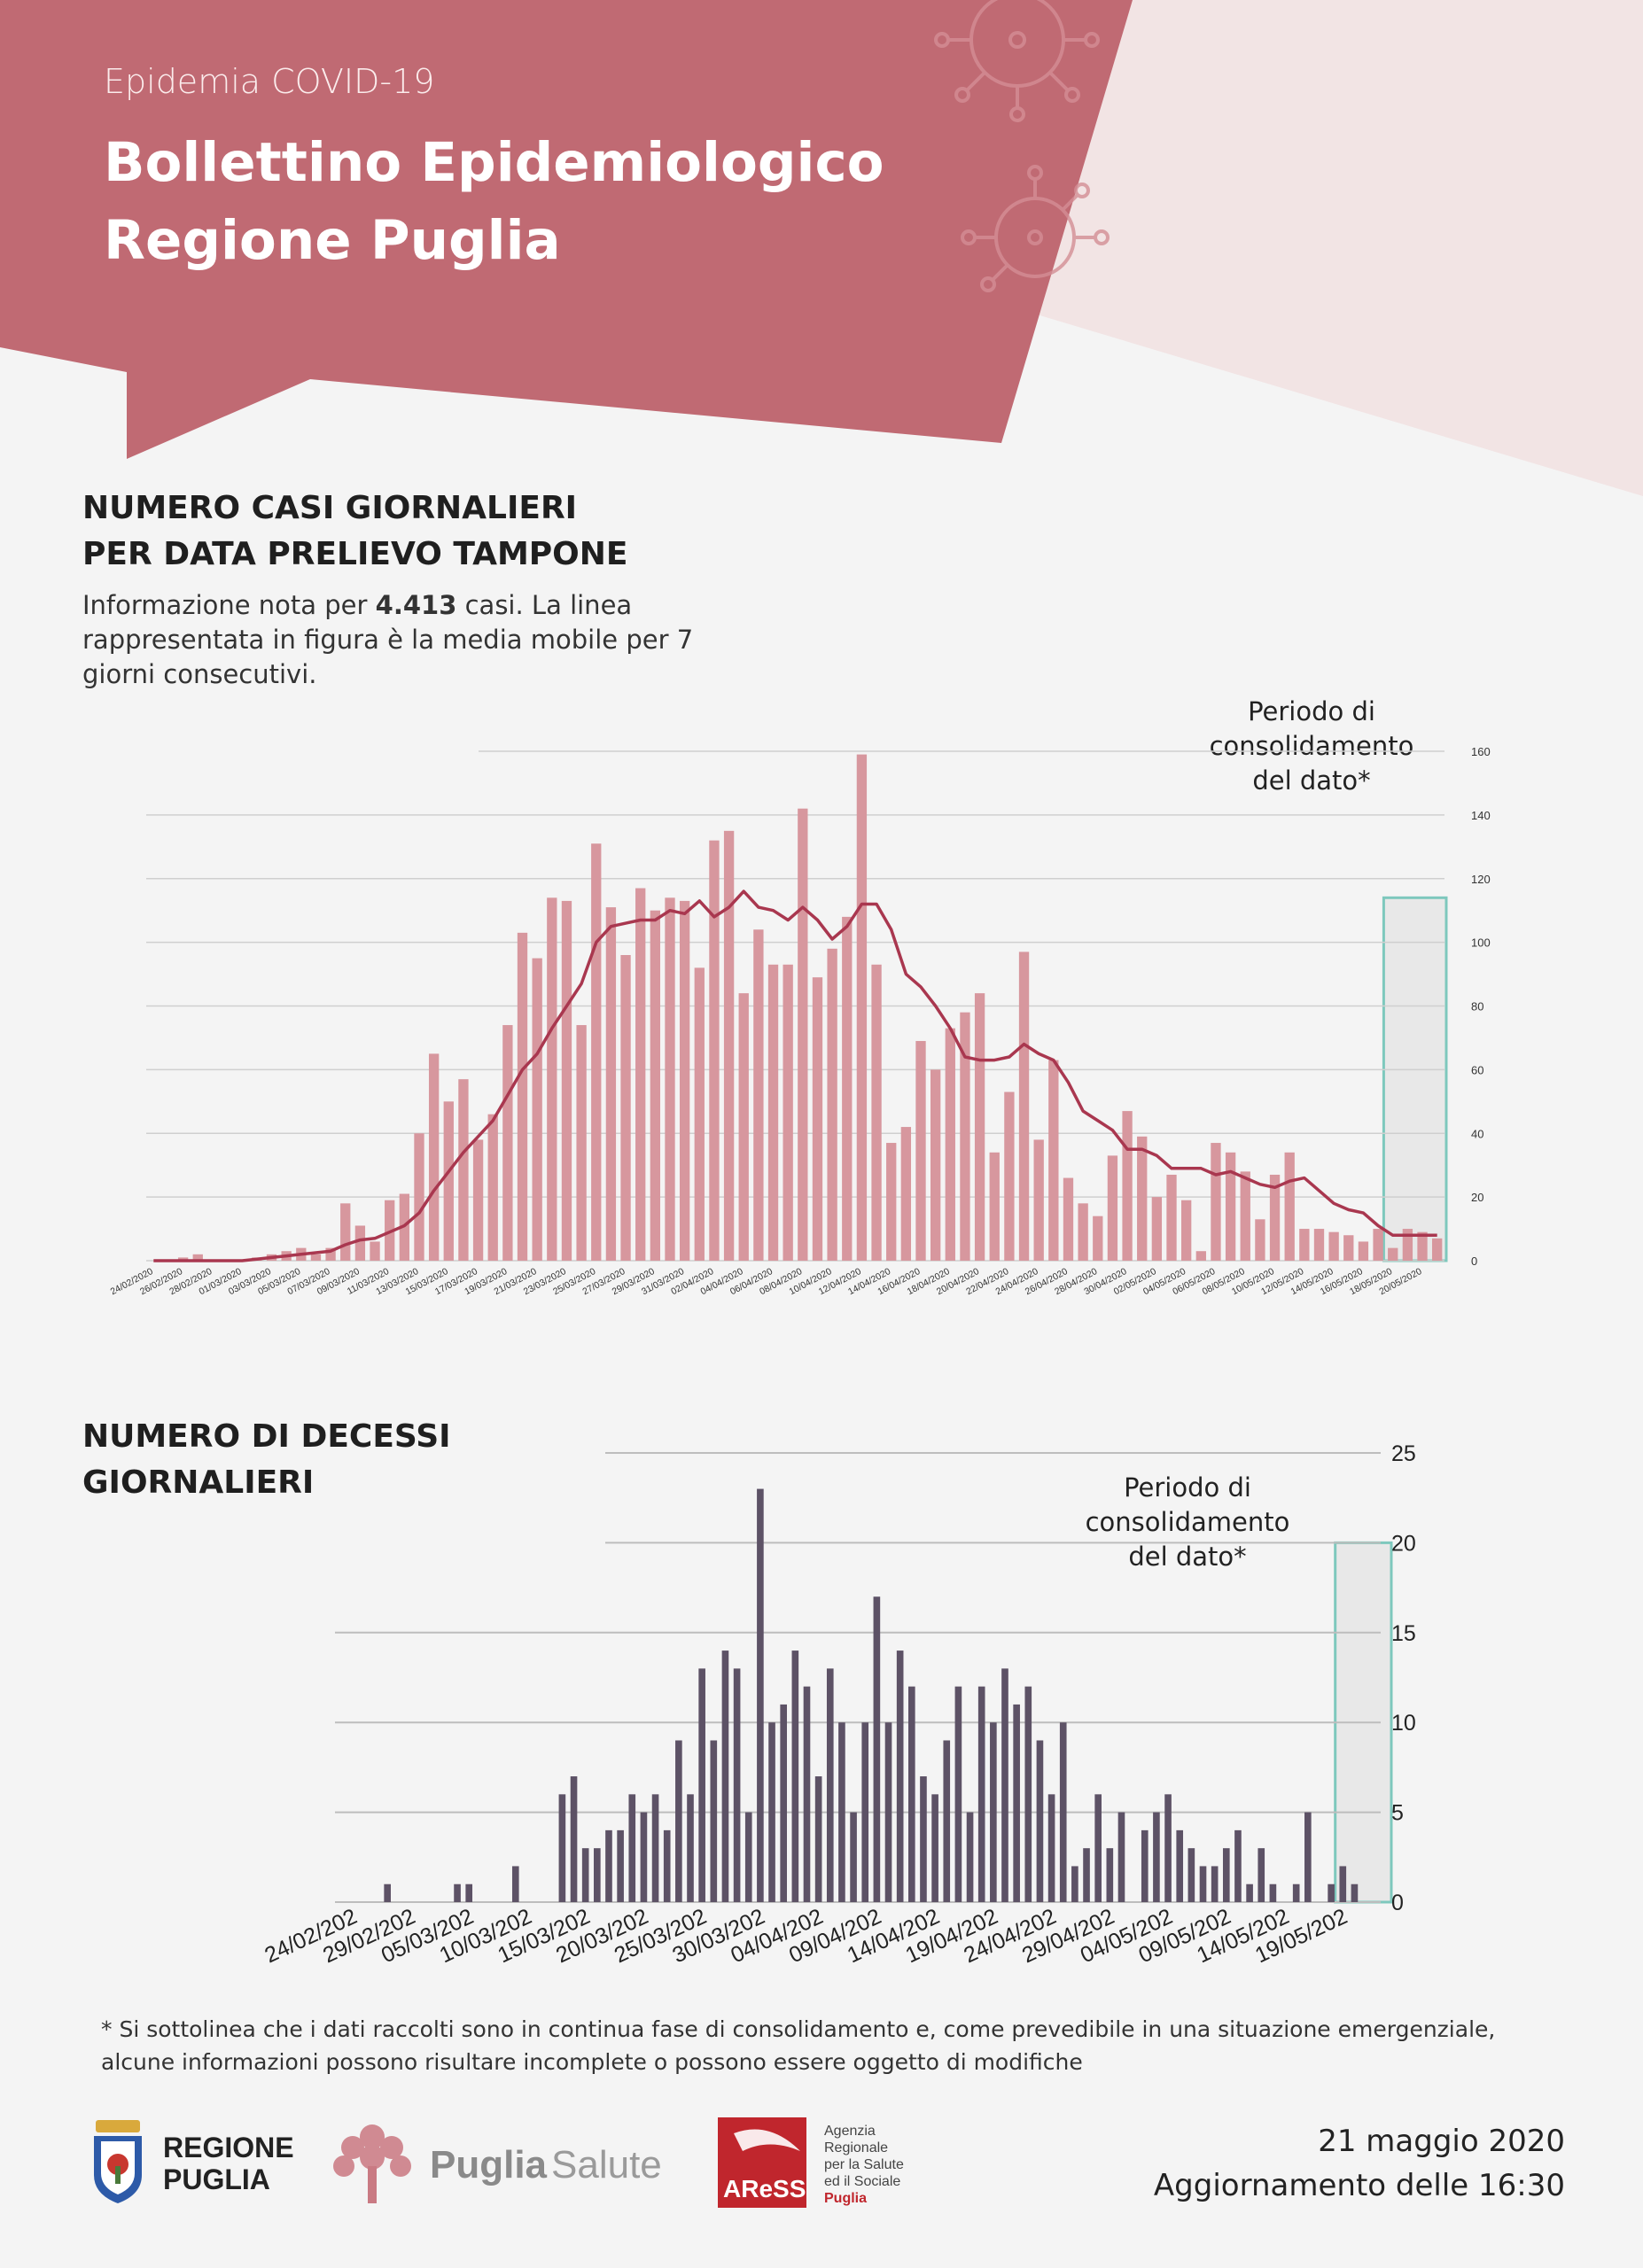  I want to click on deaths-ytick-label: 25, so click(1403, 1453).